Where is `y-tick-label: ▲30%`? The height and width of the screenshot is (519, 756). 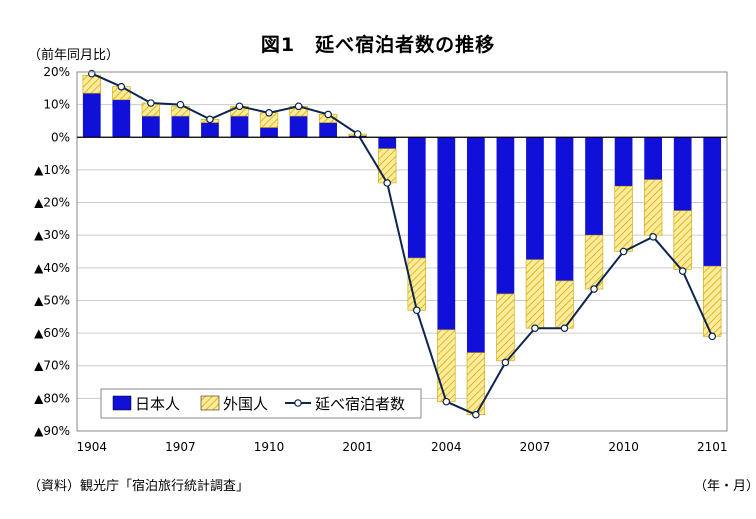
y-tick-label: ▲30% is located at coordinates (52, 235).